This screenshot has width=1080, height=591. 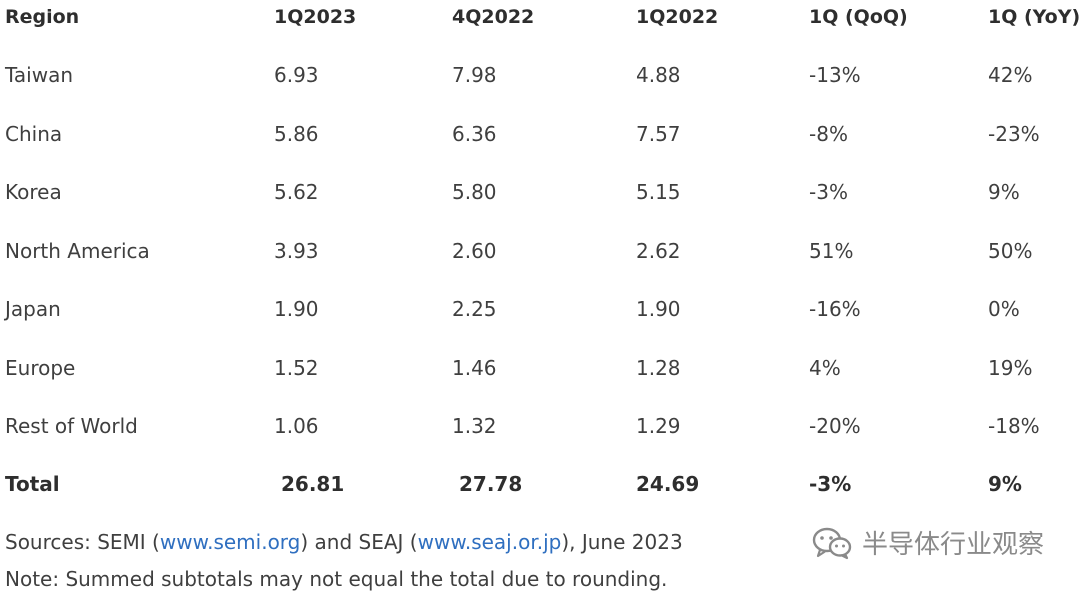 I want to click on cell-region: Japan, so click(x=33, y=309).